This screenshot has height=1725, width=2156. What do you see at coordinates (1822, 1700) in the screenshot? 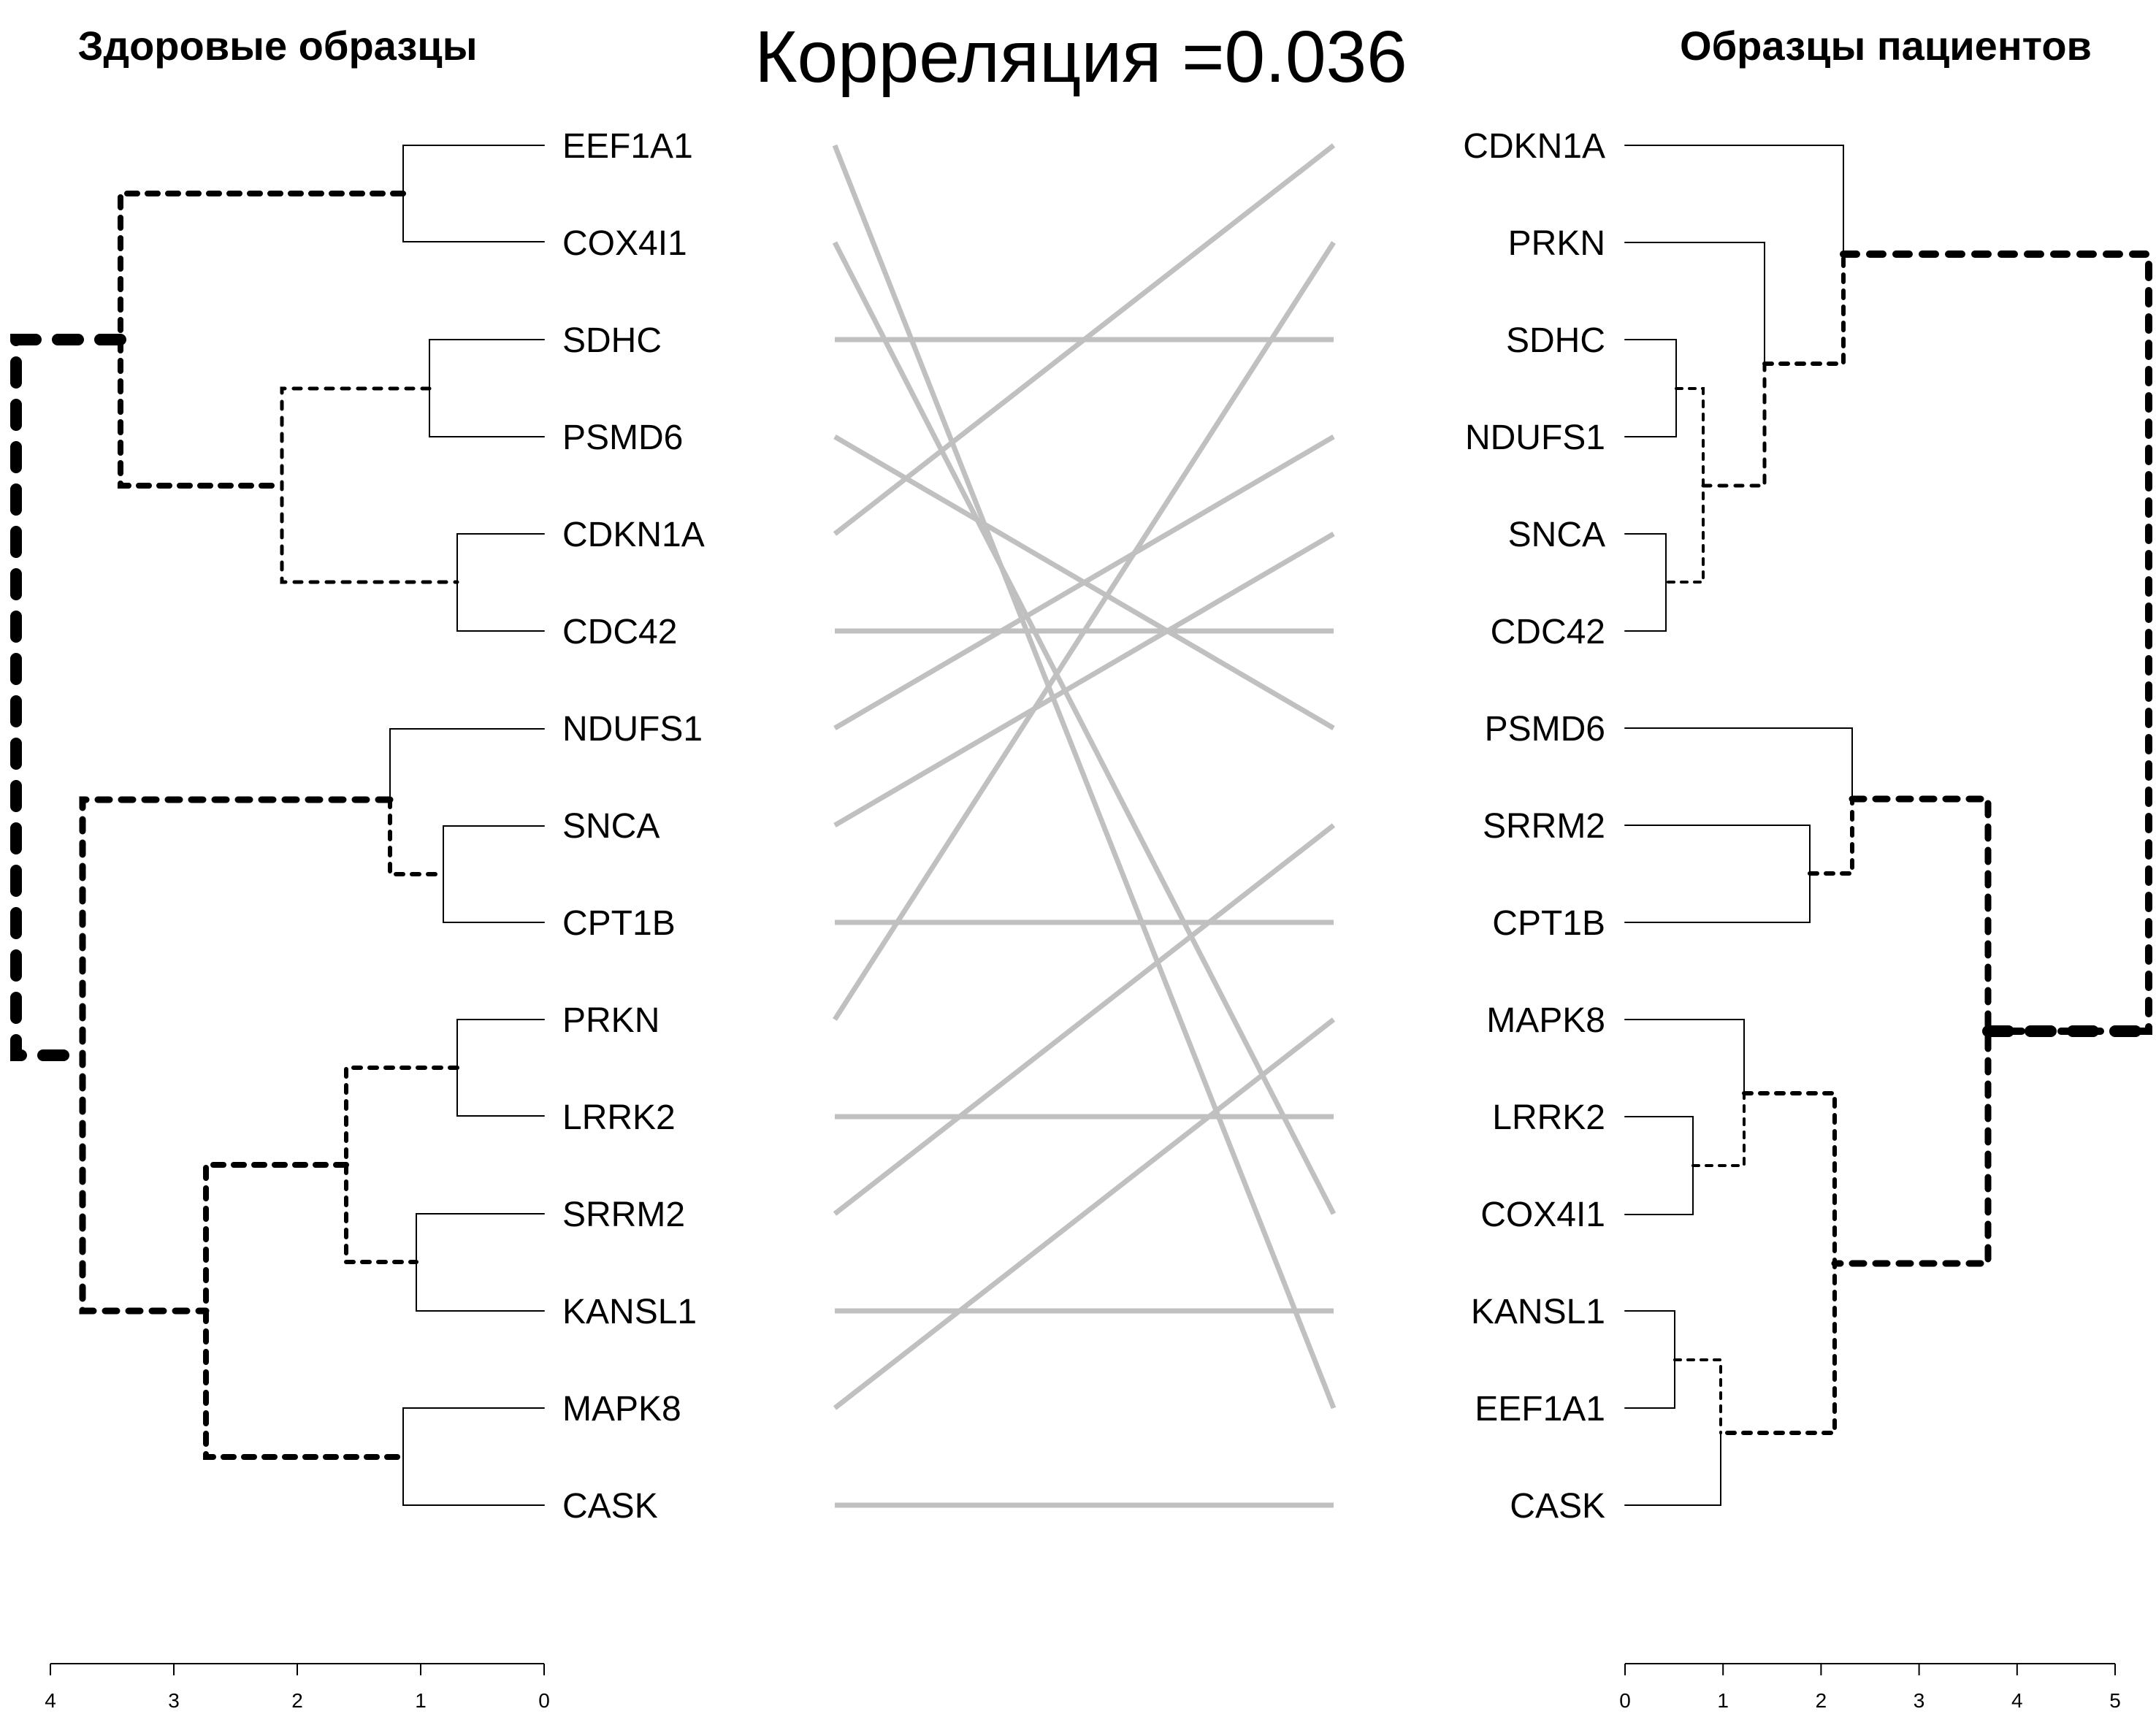
I see `right-axis-label-2: 2` at bounding box center [1822, 1700].